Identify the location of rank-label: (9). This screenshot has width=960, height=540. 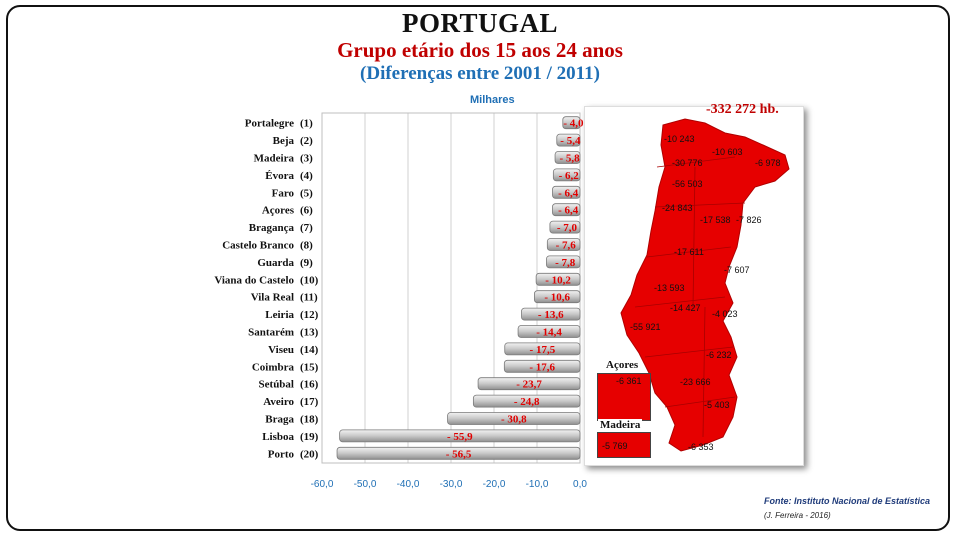
(306, 263).